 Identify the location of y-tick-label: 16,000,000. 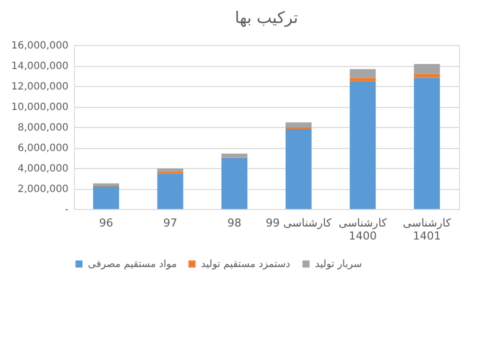
(39, 46).